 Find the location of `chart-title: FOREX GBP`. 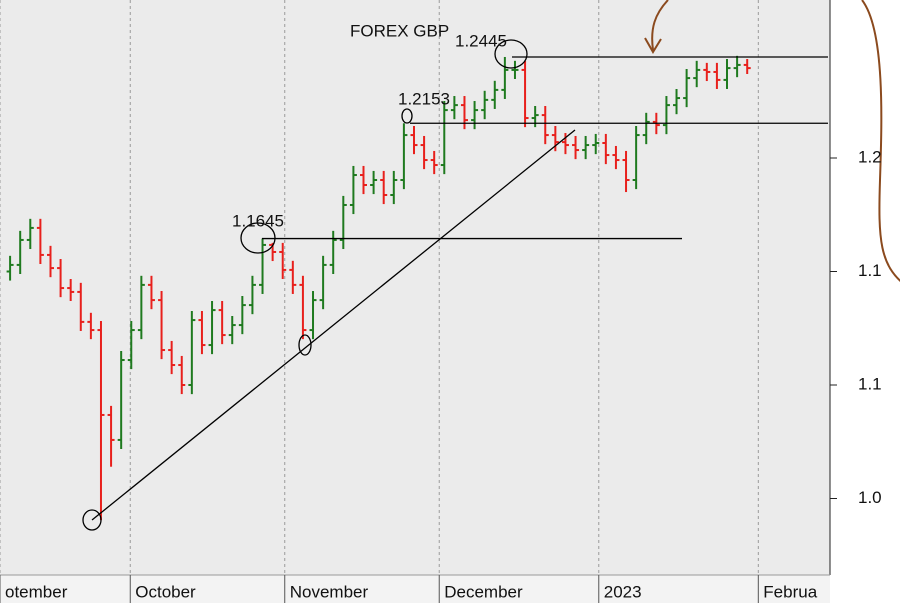

chart-title: FOREX GBP is located at coordinates (399, 30).